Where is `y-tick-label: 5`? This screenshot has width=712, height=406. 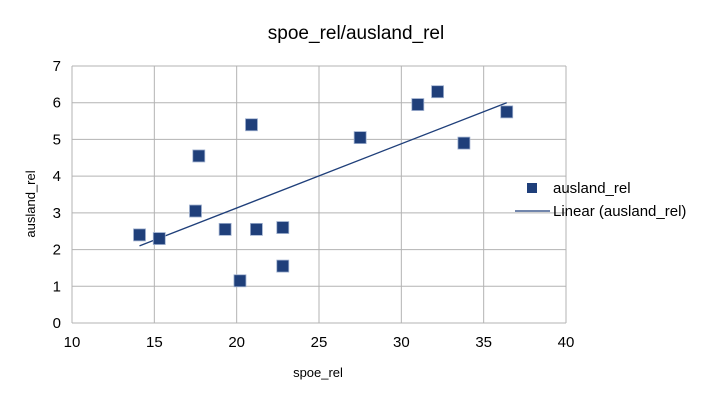
y-tick-label: 5 is located at coordinates (57, 139).